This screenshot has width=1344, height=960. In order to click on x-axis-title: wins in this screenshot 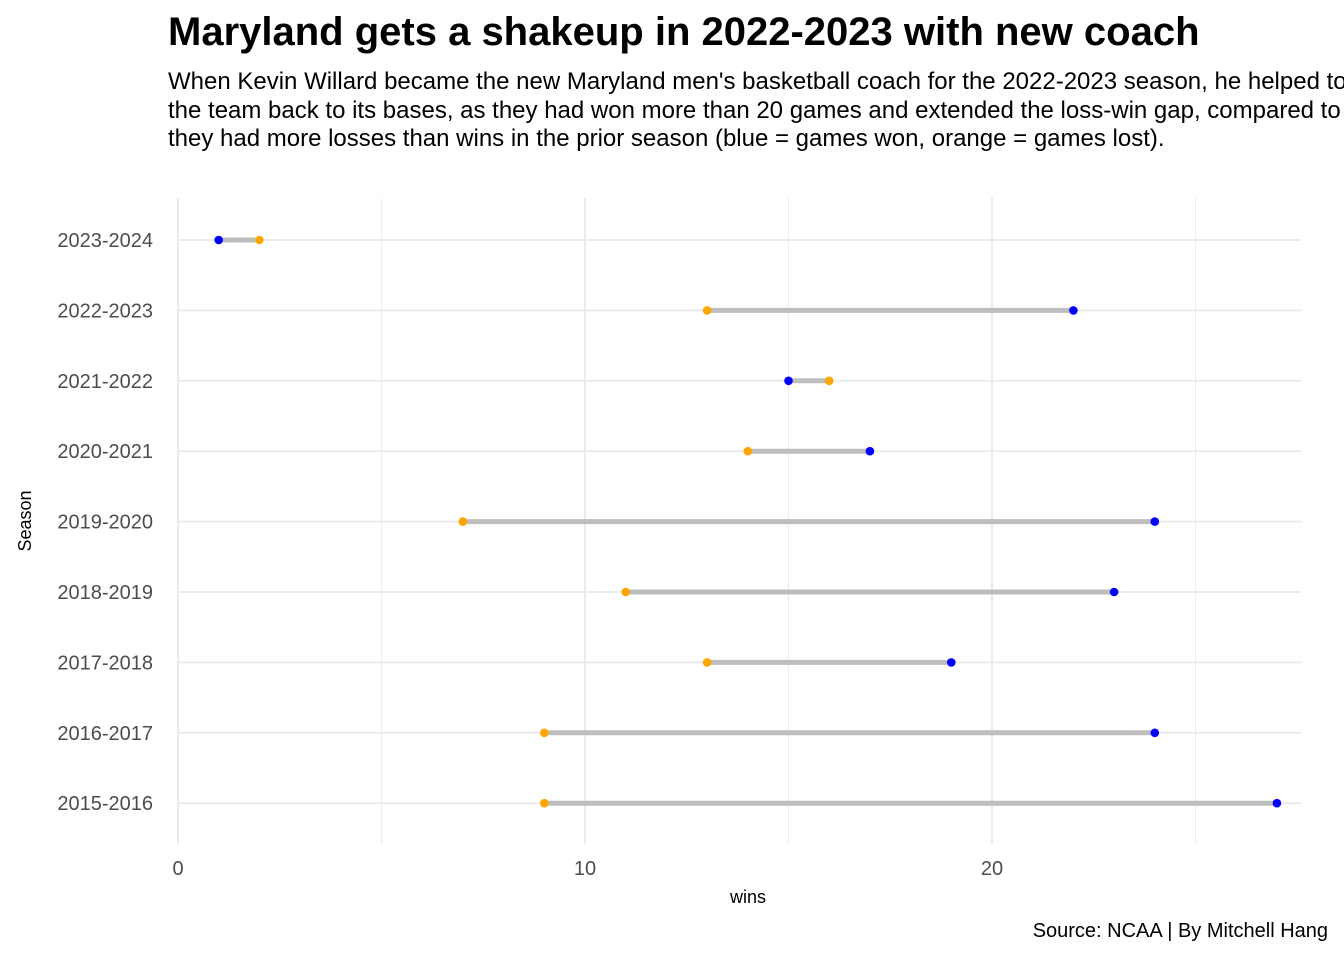, I will do `click(747, 897)`.